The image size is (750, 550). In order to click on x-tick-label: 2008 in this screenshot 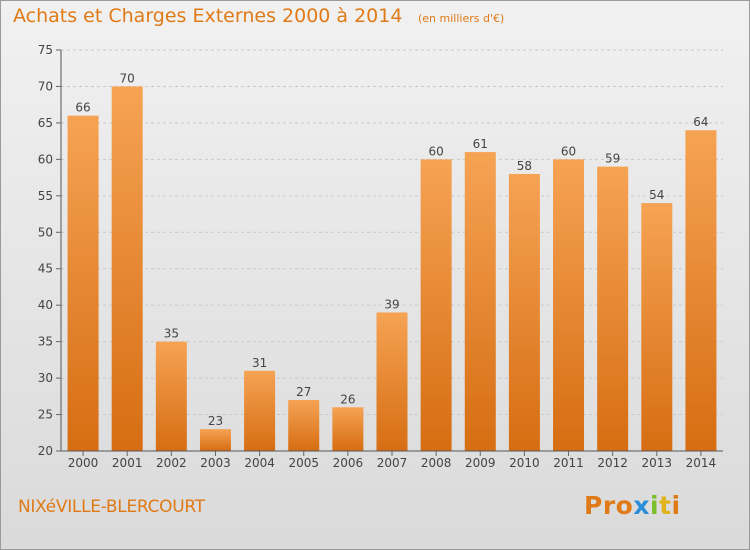, I will do `click(436, 463)`.